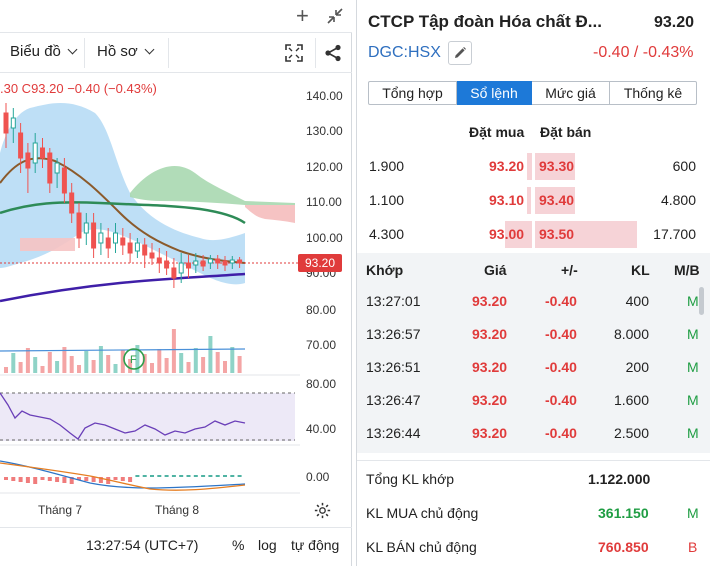 This screenshot has height=566, width=711. I want to click on trade-row: 13:26:51 93.20 -0.40 200 M, so click(528, 367).